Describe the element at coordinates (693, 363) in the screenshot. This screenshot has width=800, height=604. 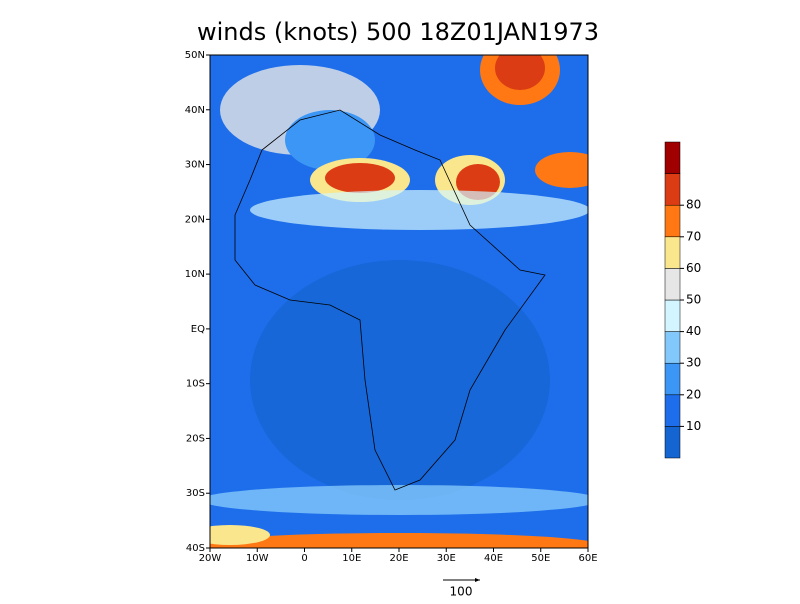
I see `colorbar-label: 30` at that location.